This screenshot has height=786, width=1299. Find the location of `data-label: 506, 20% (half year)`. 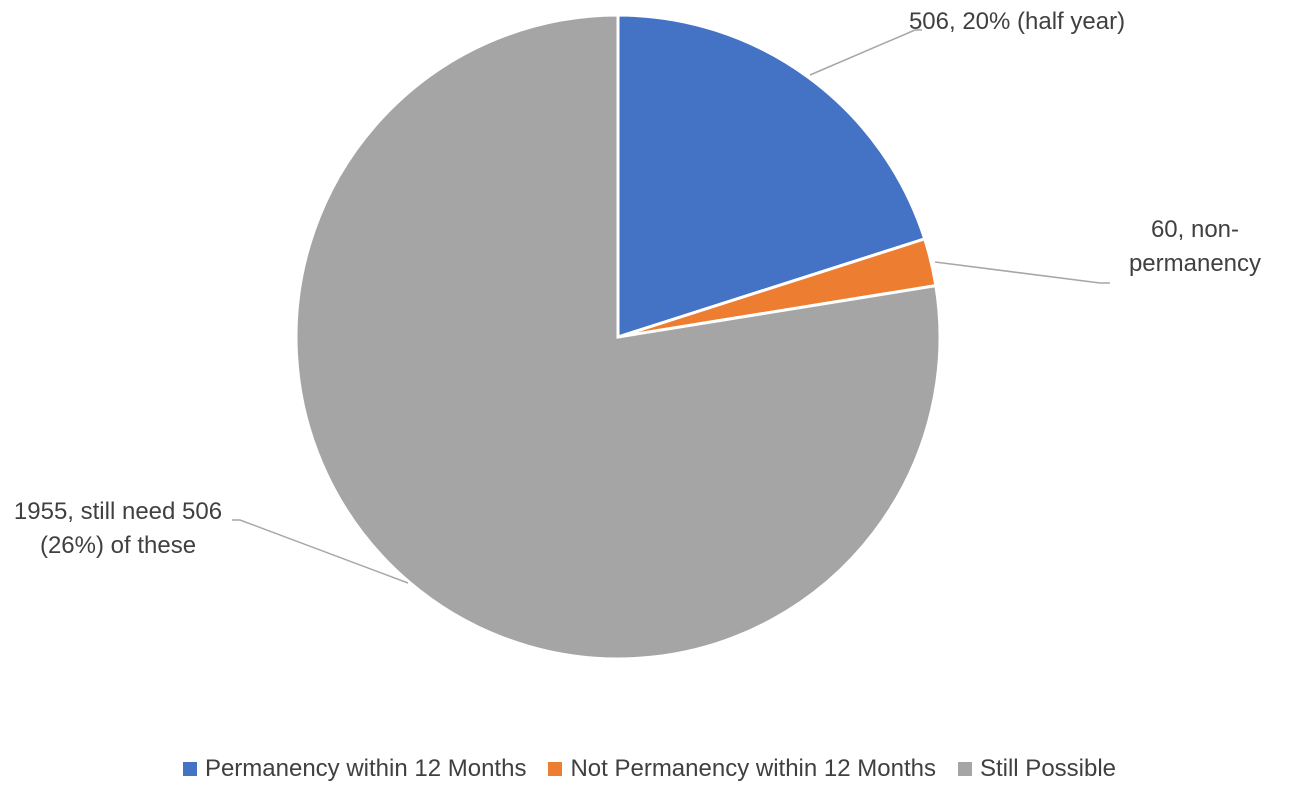

data-label: 506, 20% (half year) is located at coordinates (1017, 21).